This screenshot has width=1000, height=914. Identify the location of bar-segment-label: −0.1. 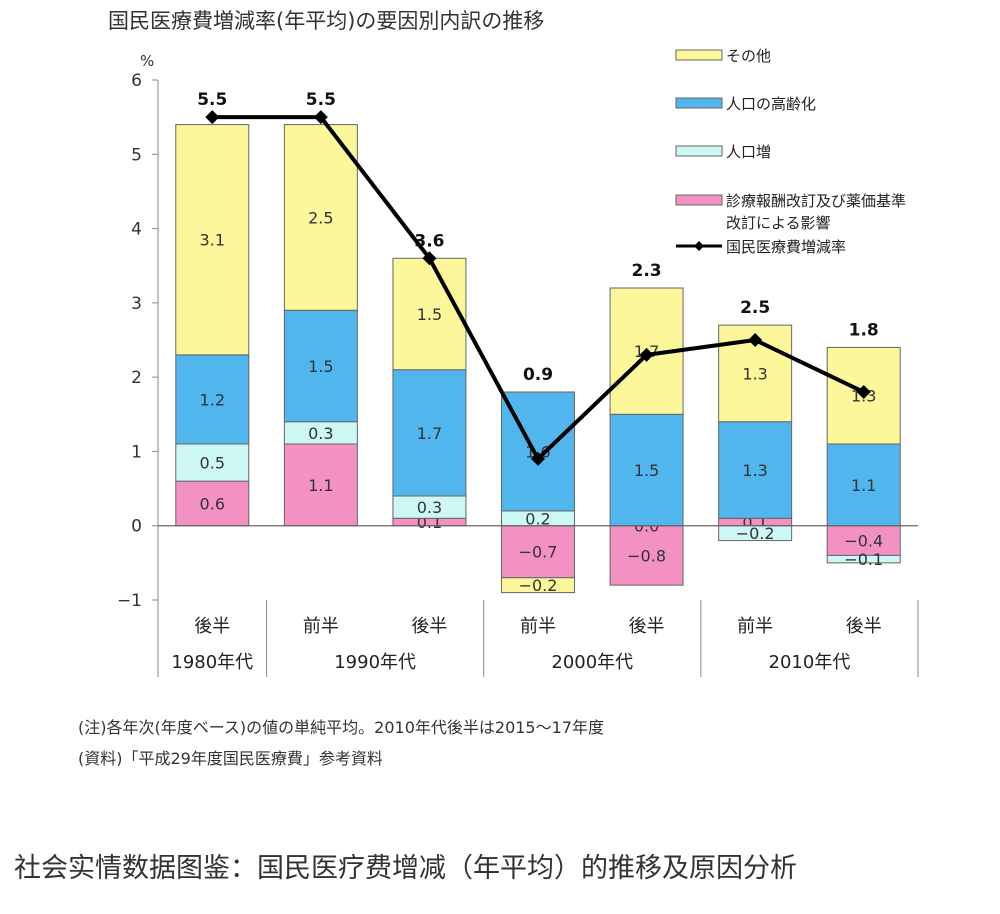
(863, 559).